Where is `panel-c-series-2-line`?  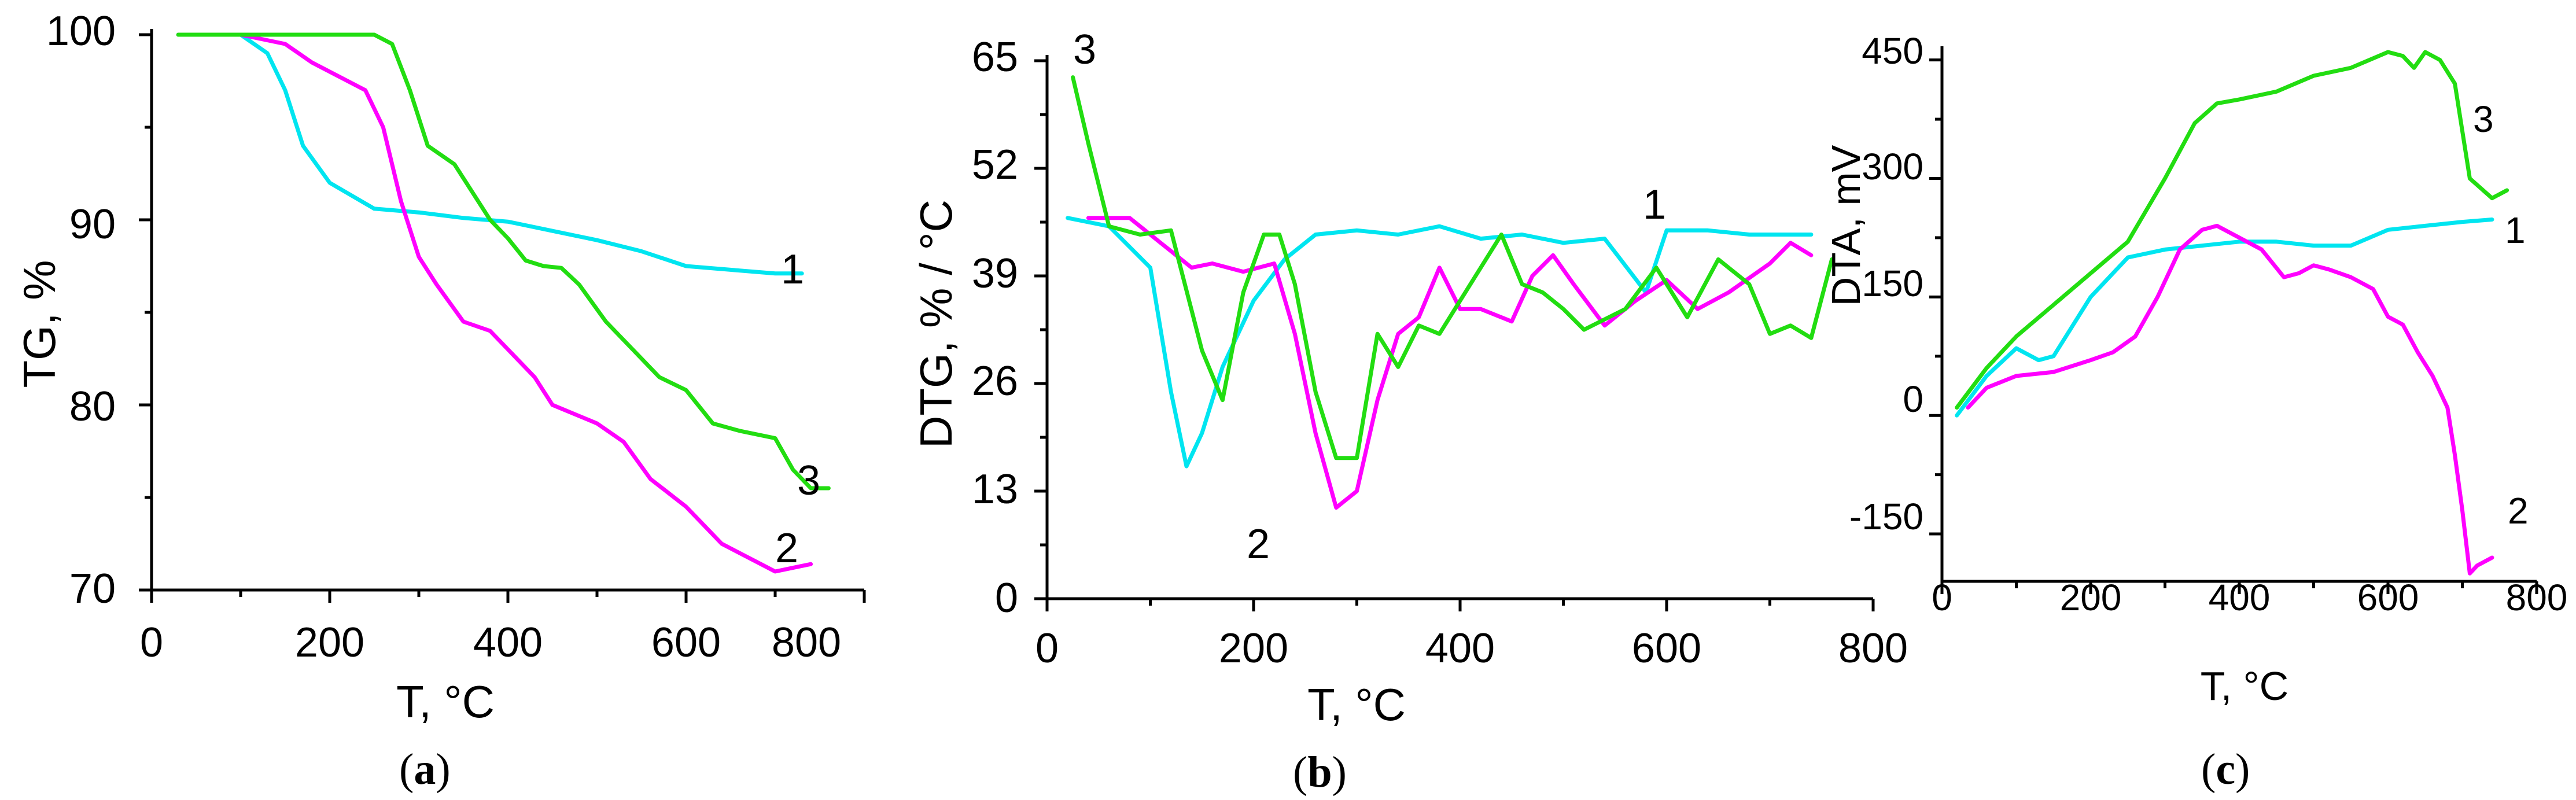
panel-c-series-2-line is located at coordinates (2230, 399).